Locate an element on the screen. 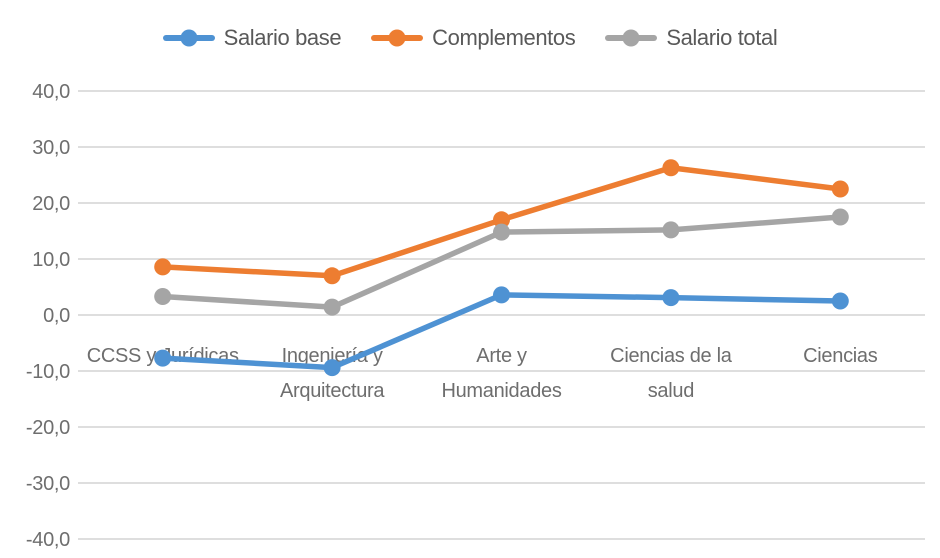 This screenshot has height=558, width=940. chart-legend: Salario base Complementos Salario total is located at coordinates (470, 38).